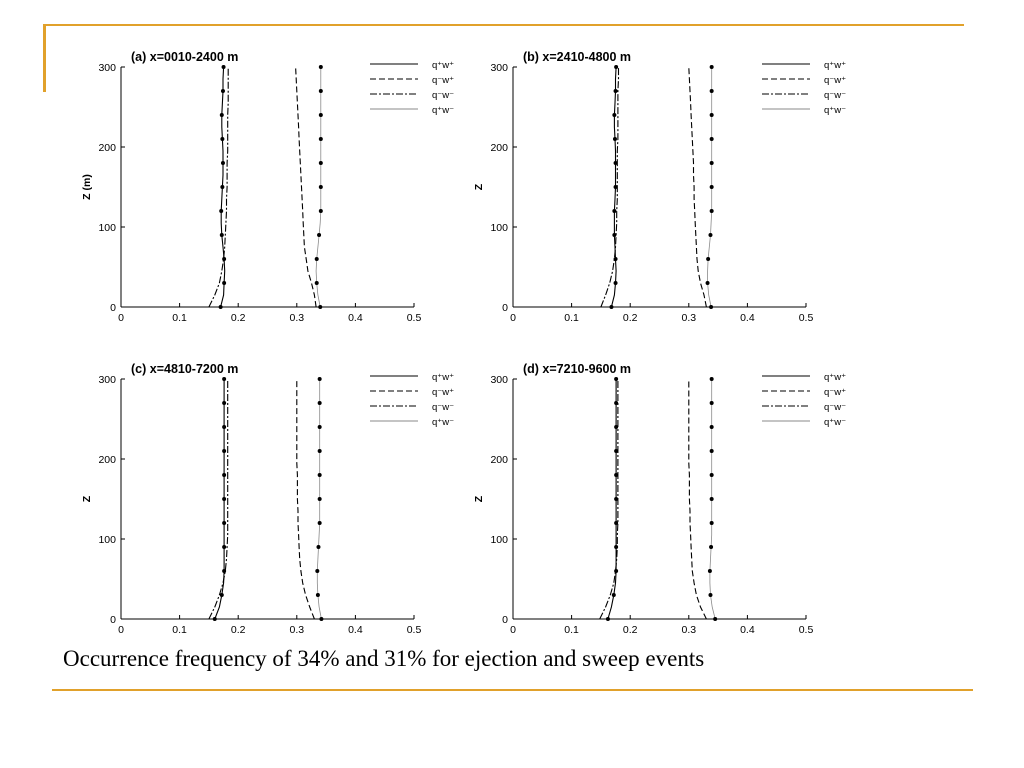  I want to click on chart-title: (b) x=2410-4800 m, so click(577, 57).